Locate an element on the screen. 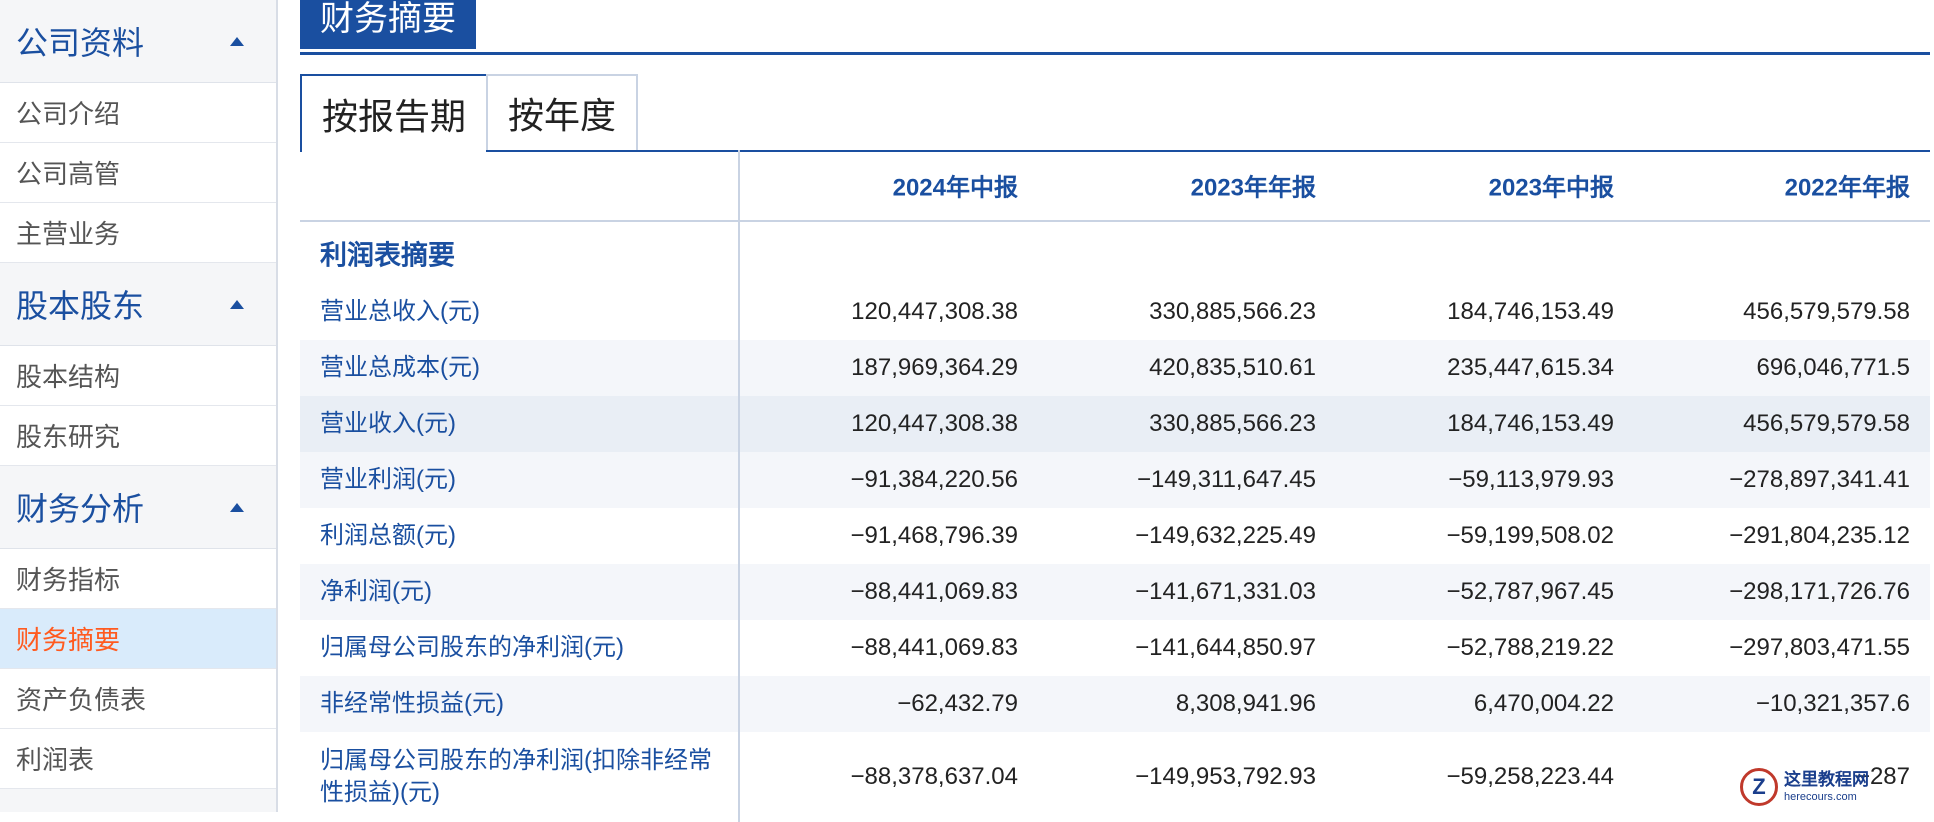 The height and width of the screenshot is (822, 1934). title-bar: 财务摘要 is located at coordinates (1115, 27).